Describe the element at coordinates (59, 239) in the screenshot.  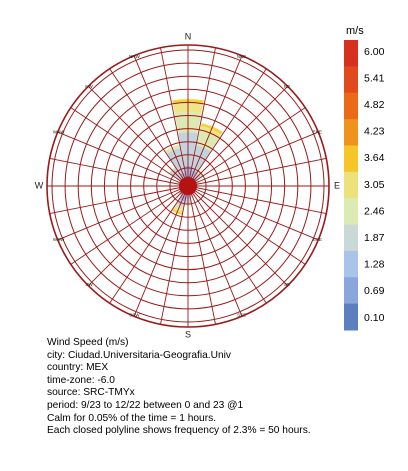
I see `direction-label-wsw: WSW` at that location.